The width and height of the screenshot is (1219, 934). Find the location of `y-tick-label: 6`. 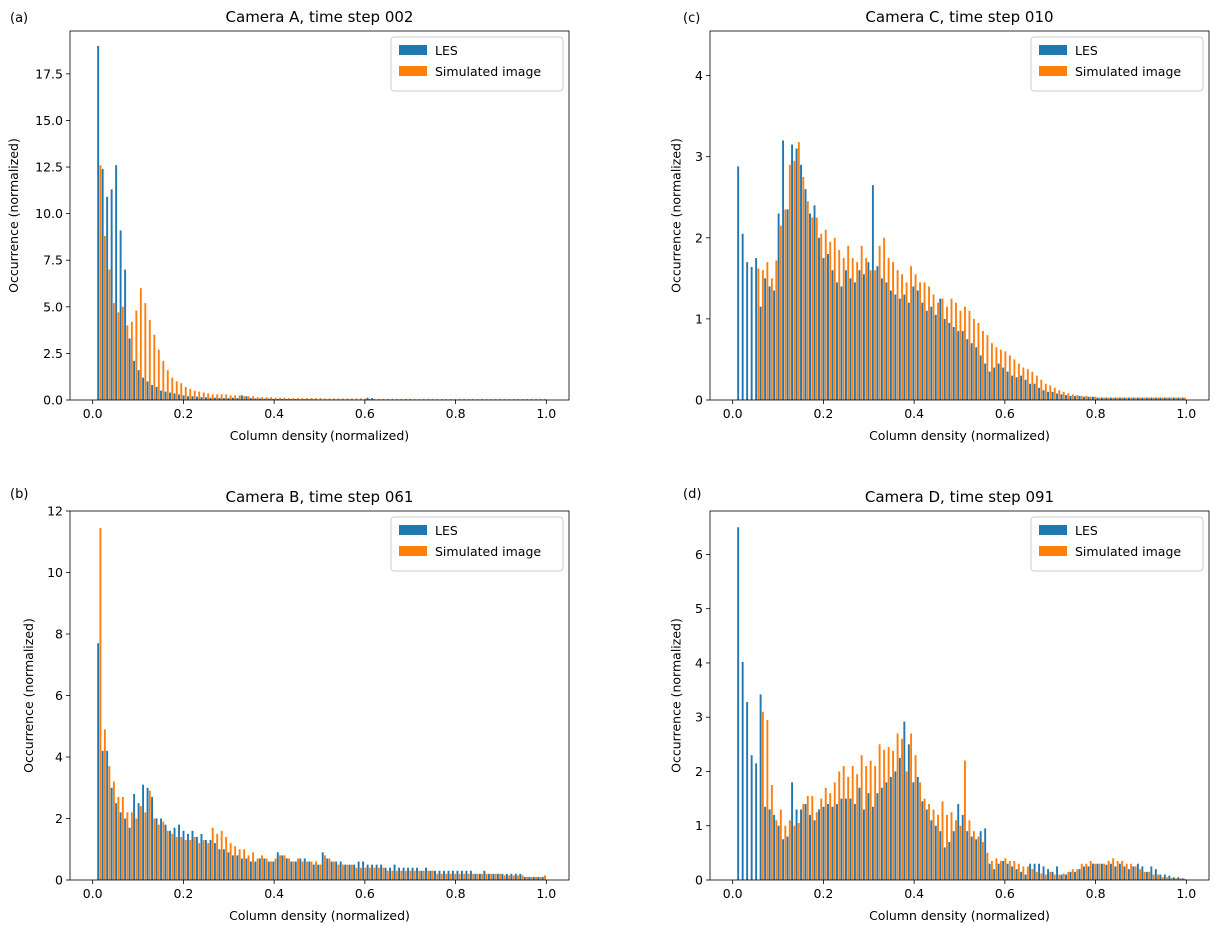

y-tick-label: 6 is located at coordinates (699, 554).